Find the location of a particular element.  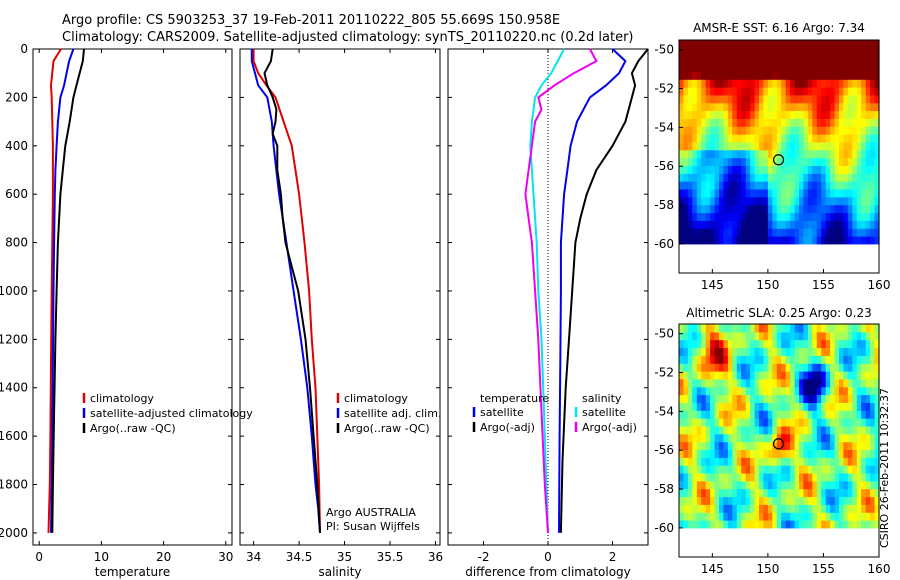

temperature-xtick-label: 30 is located at coordinates (225, 557).